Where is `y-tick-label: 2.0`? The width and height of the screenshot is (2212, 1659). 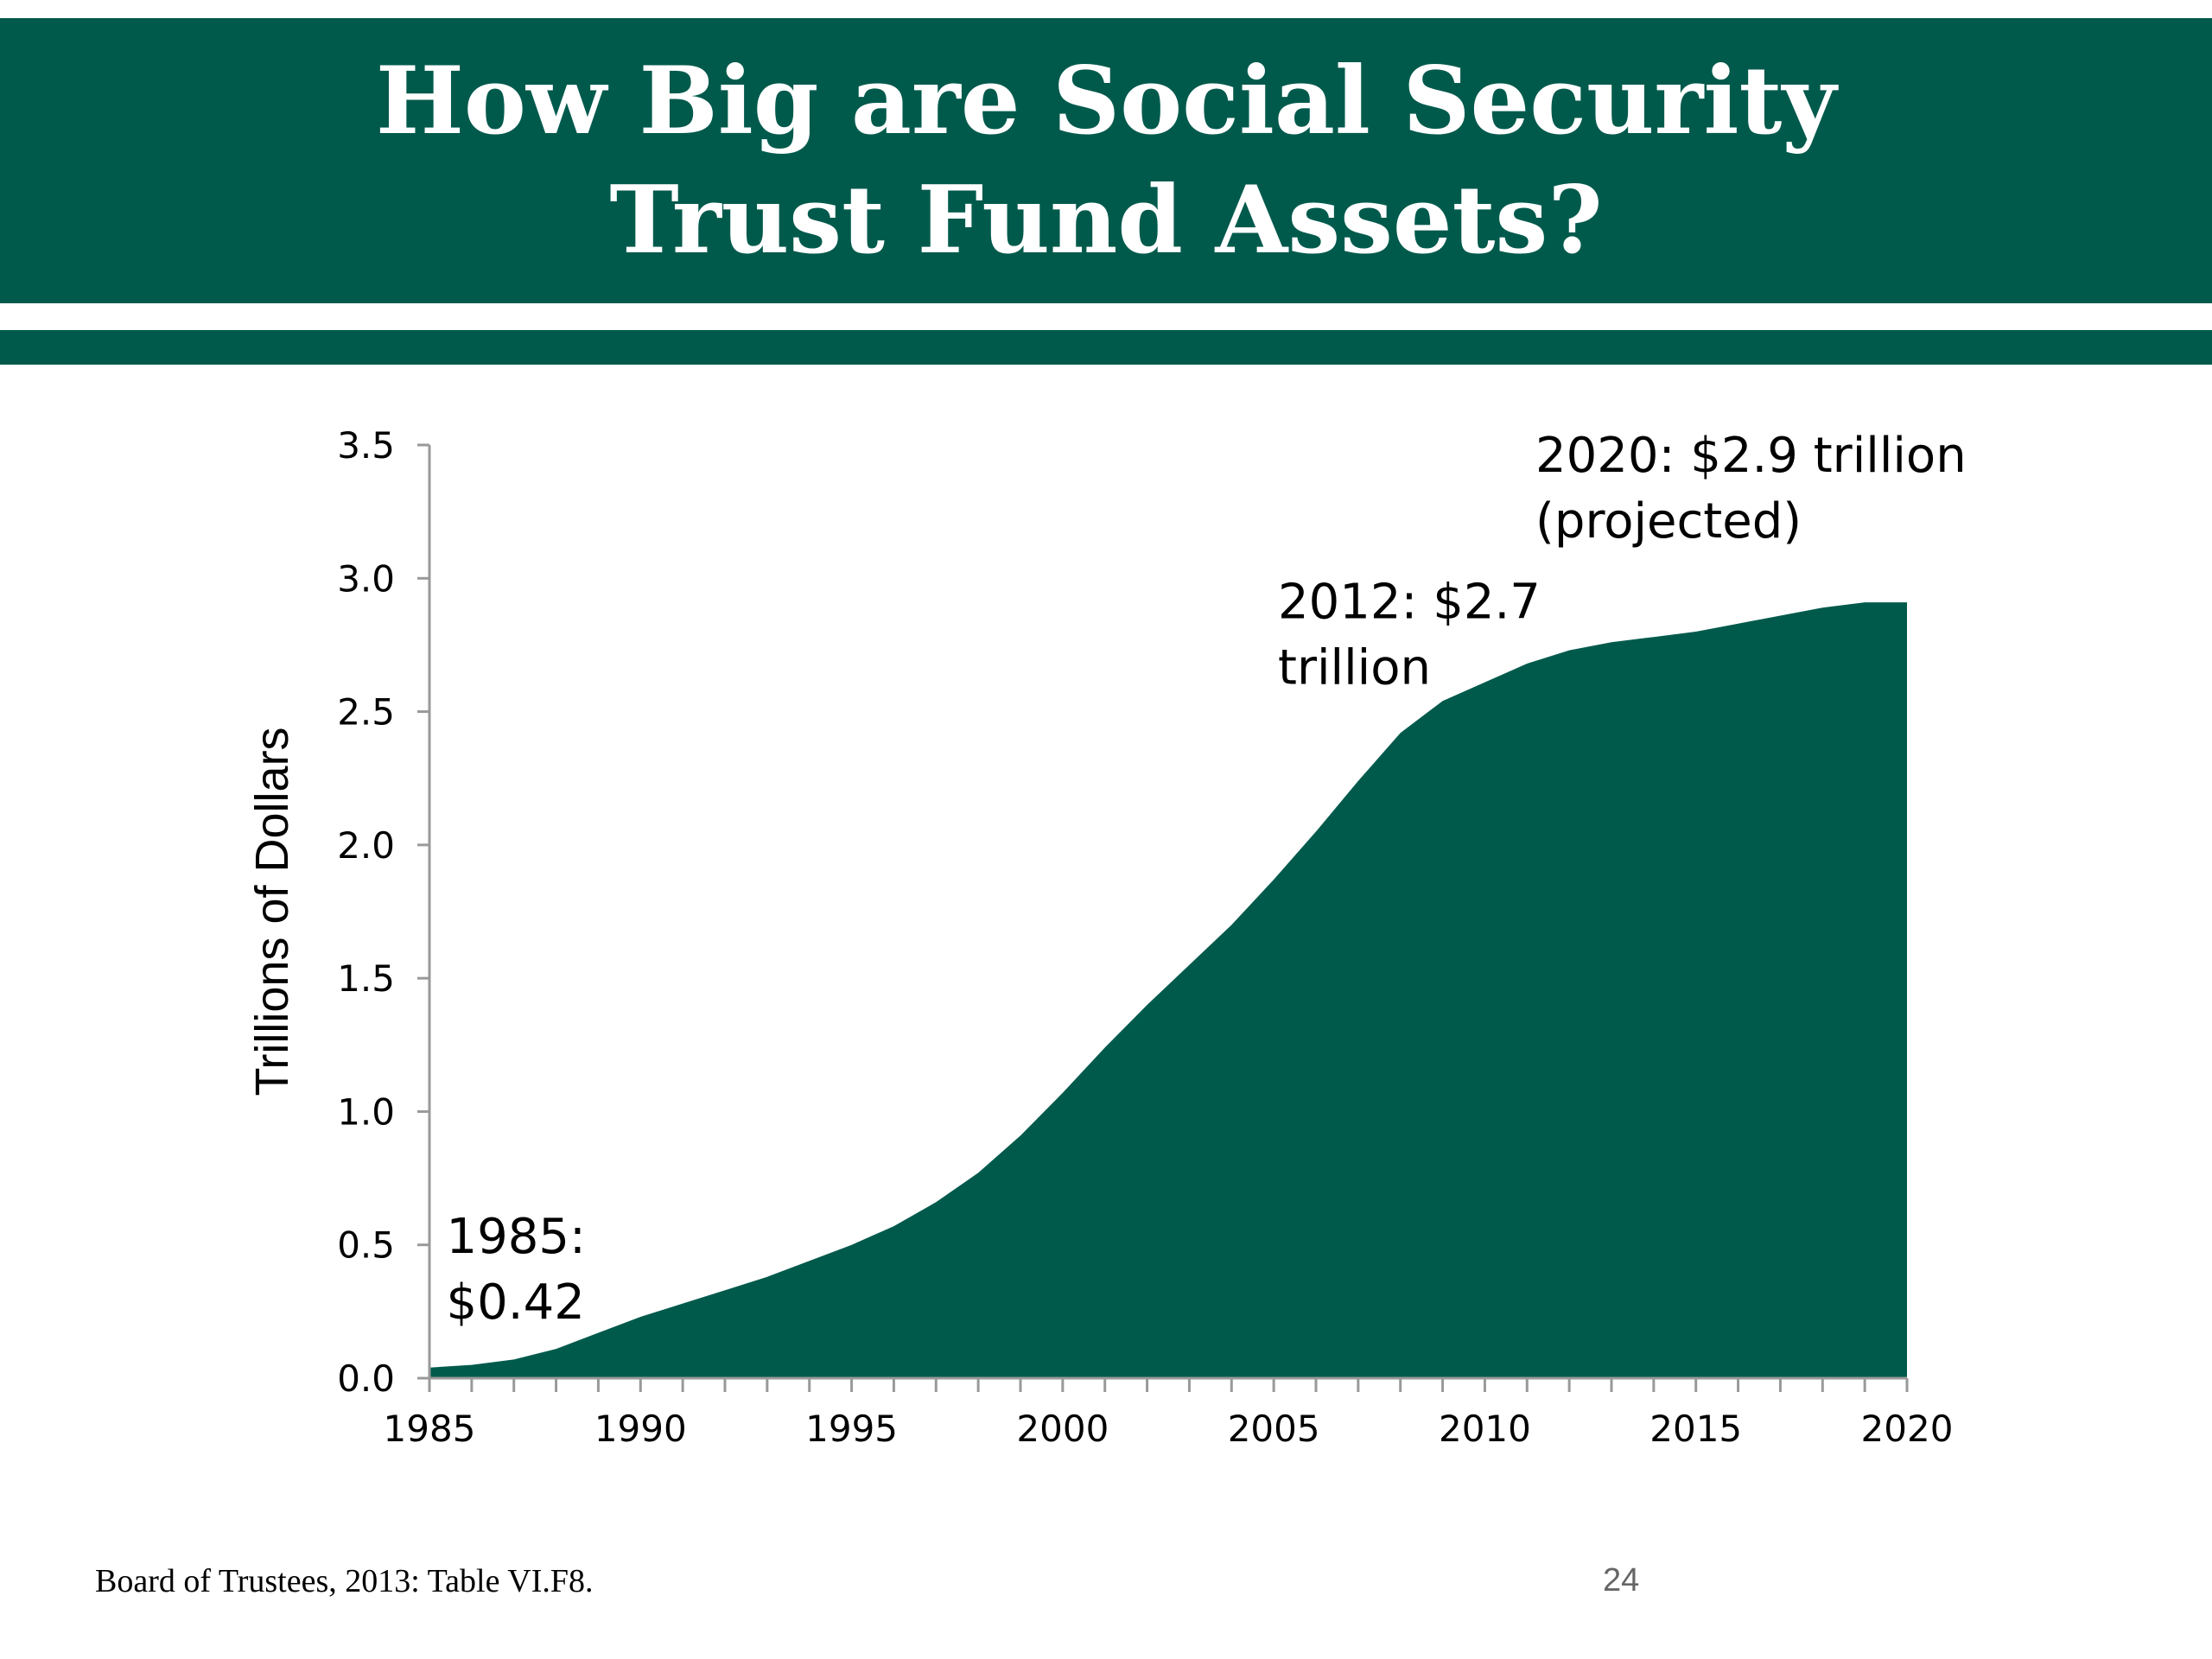 y-tick-label: 2.0 is located at coordinates (366, 845).